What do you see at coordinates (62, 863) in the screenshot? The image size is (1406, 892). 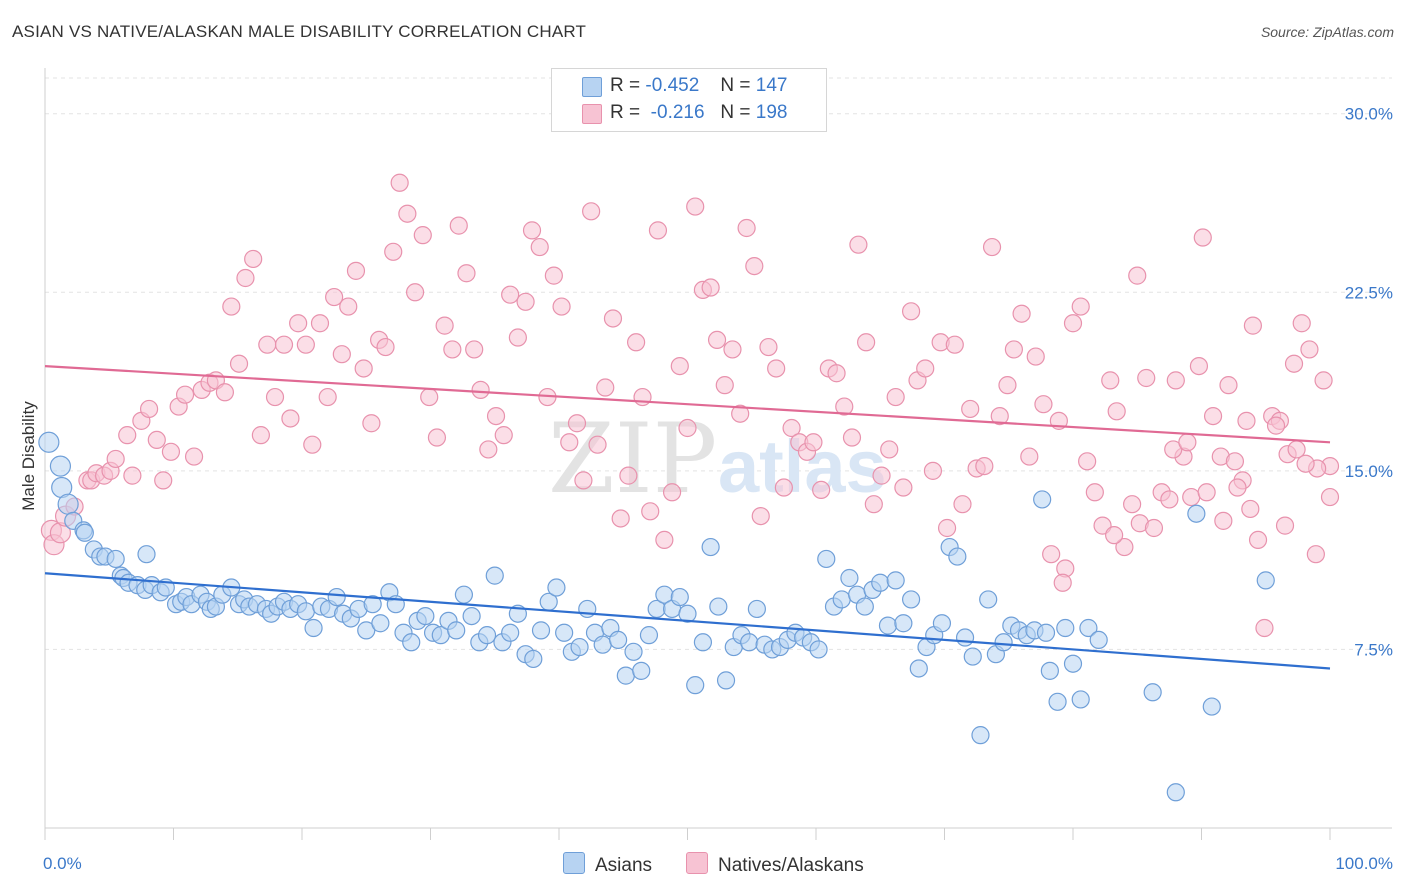 I see `x-tick-label-min: 0.0%` at bounding box center [62, 863].